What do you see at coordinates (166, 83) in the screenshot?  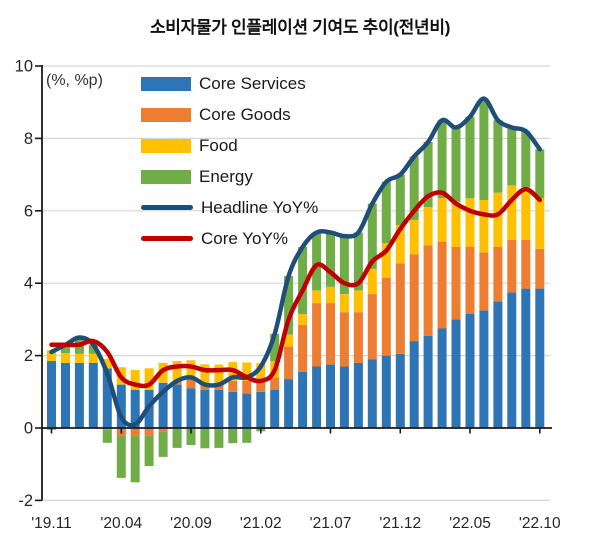 I see `legend-swatch-core-services` at bounding box center [166, 83].